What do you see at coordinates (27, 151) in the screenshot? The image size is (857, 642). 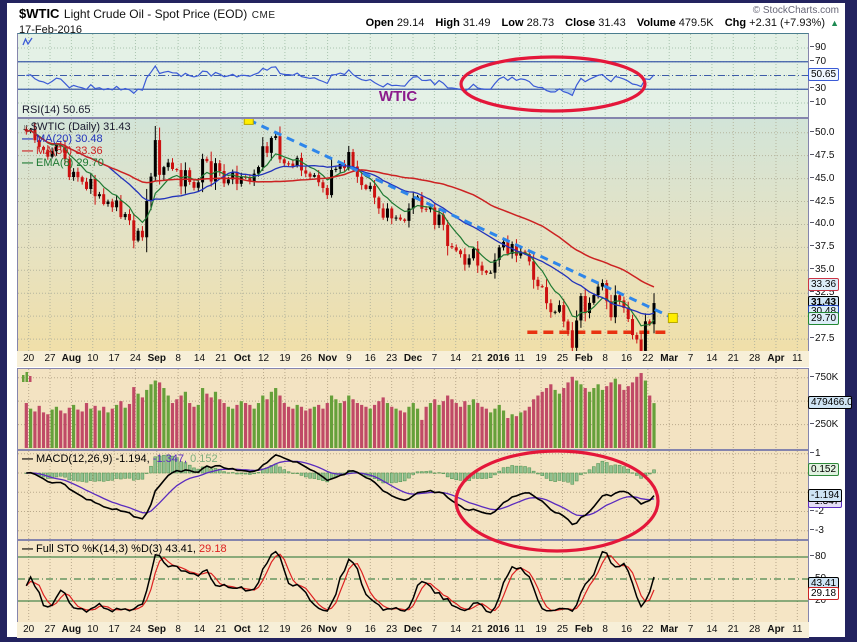 I see `ma50-swatch: —` at bounding box center [27, 151].